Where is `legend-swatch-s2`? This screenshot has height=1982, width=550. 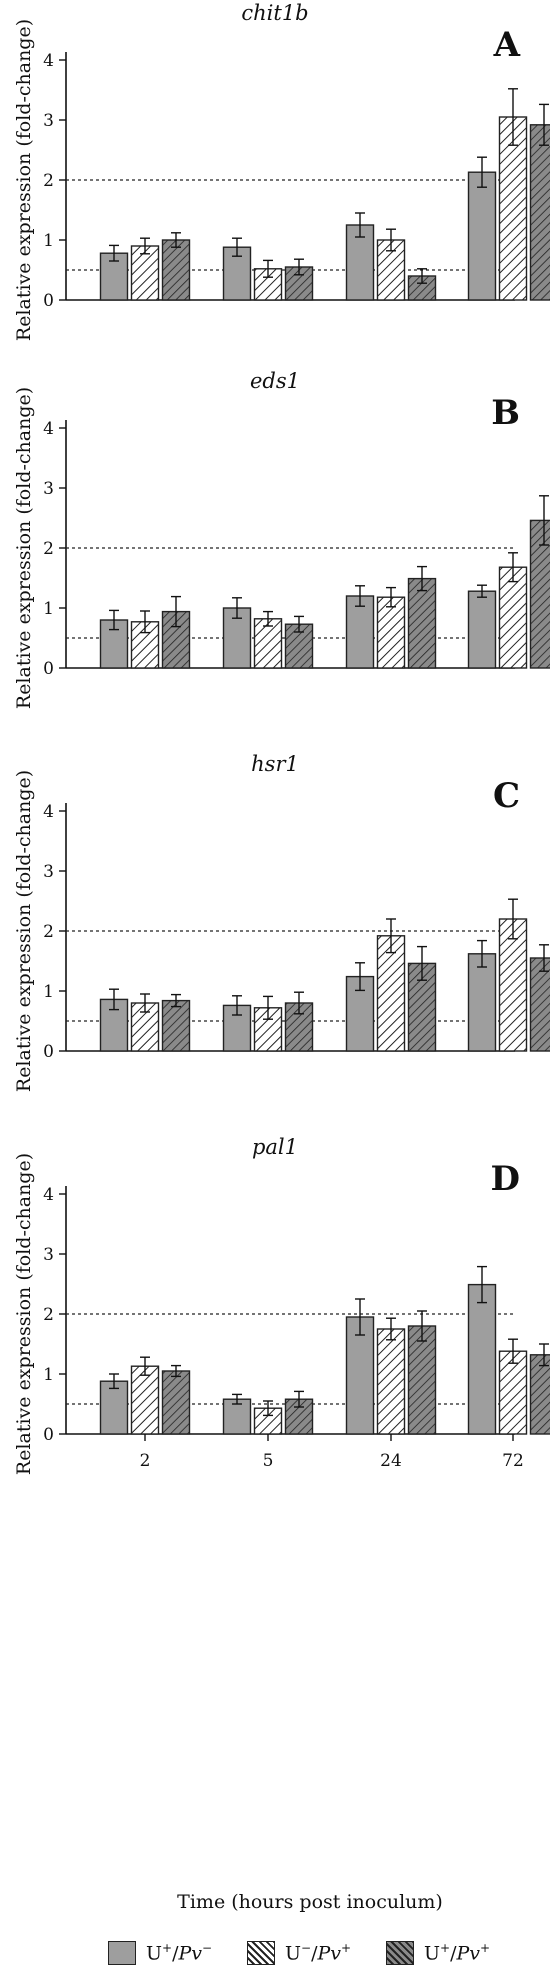
legend-swatch-s2 is located at coordinates (261, 1953).